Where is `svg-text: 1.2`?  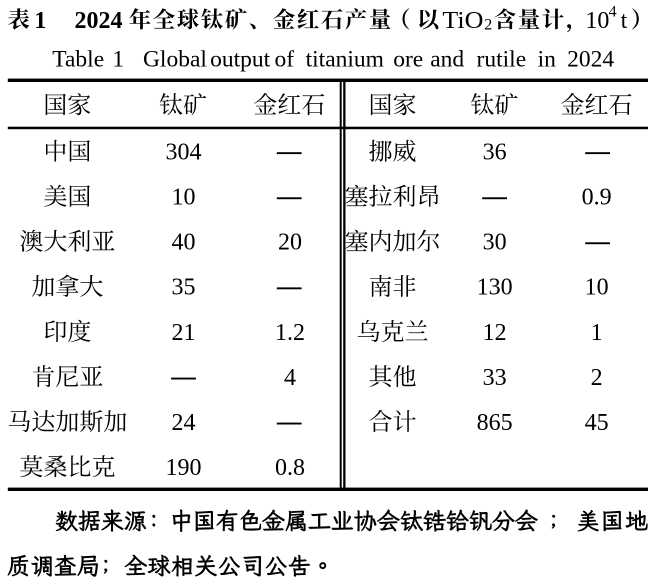 svg-text: 1.2 is located at coordinates (290, 333).